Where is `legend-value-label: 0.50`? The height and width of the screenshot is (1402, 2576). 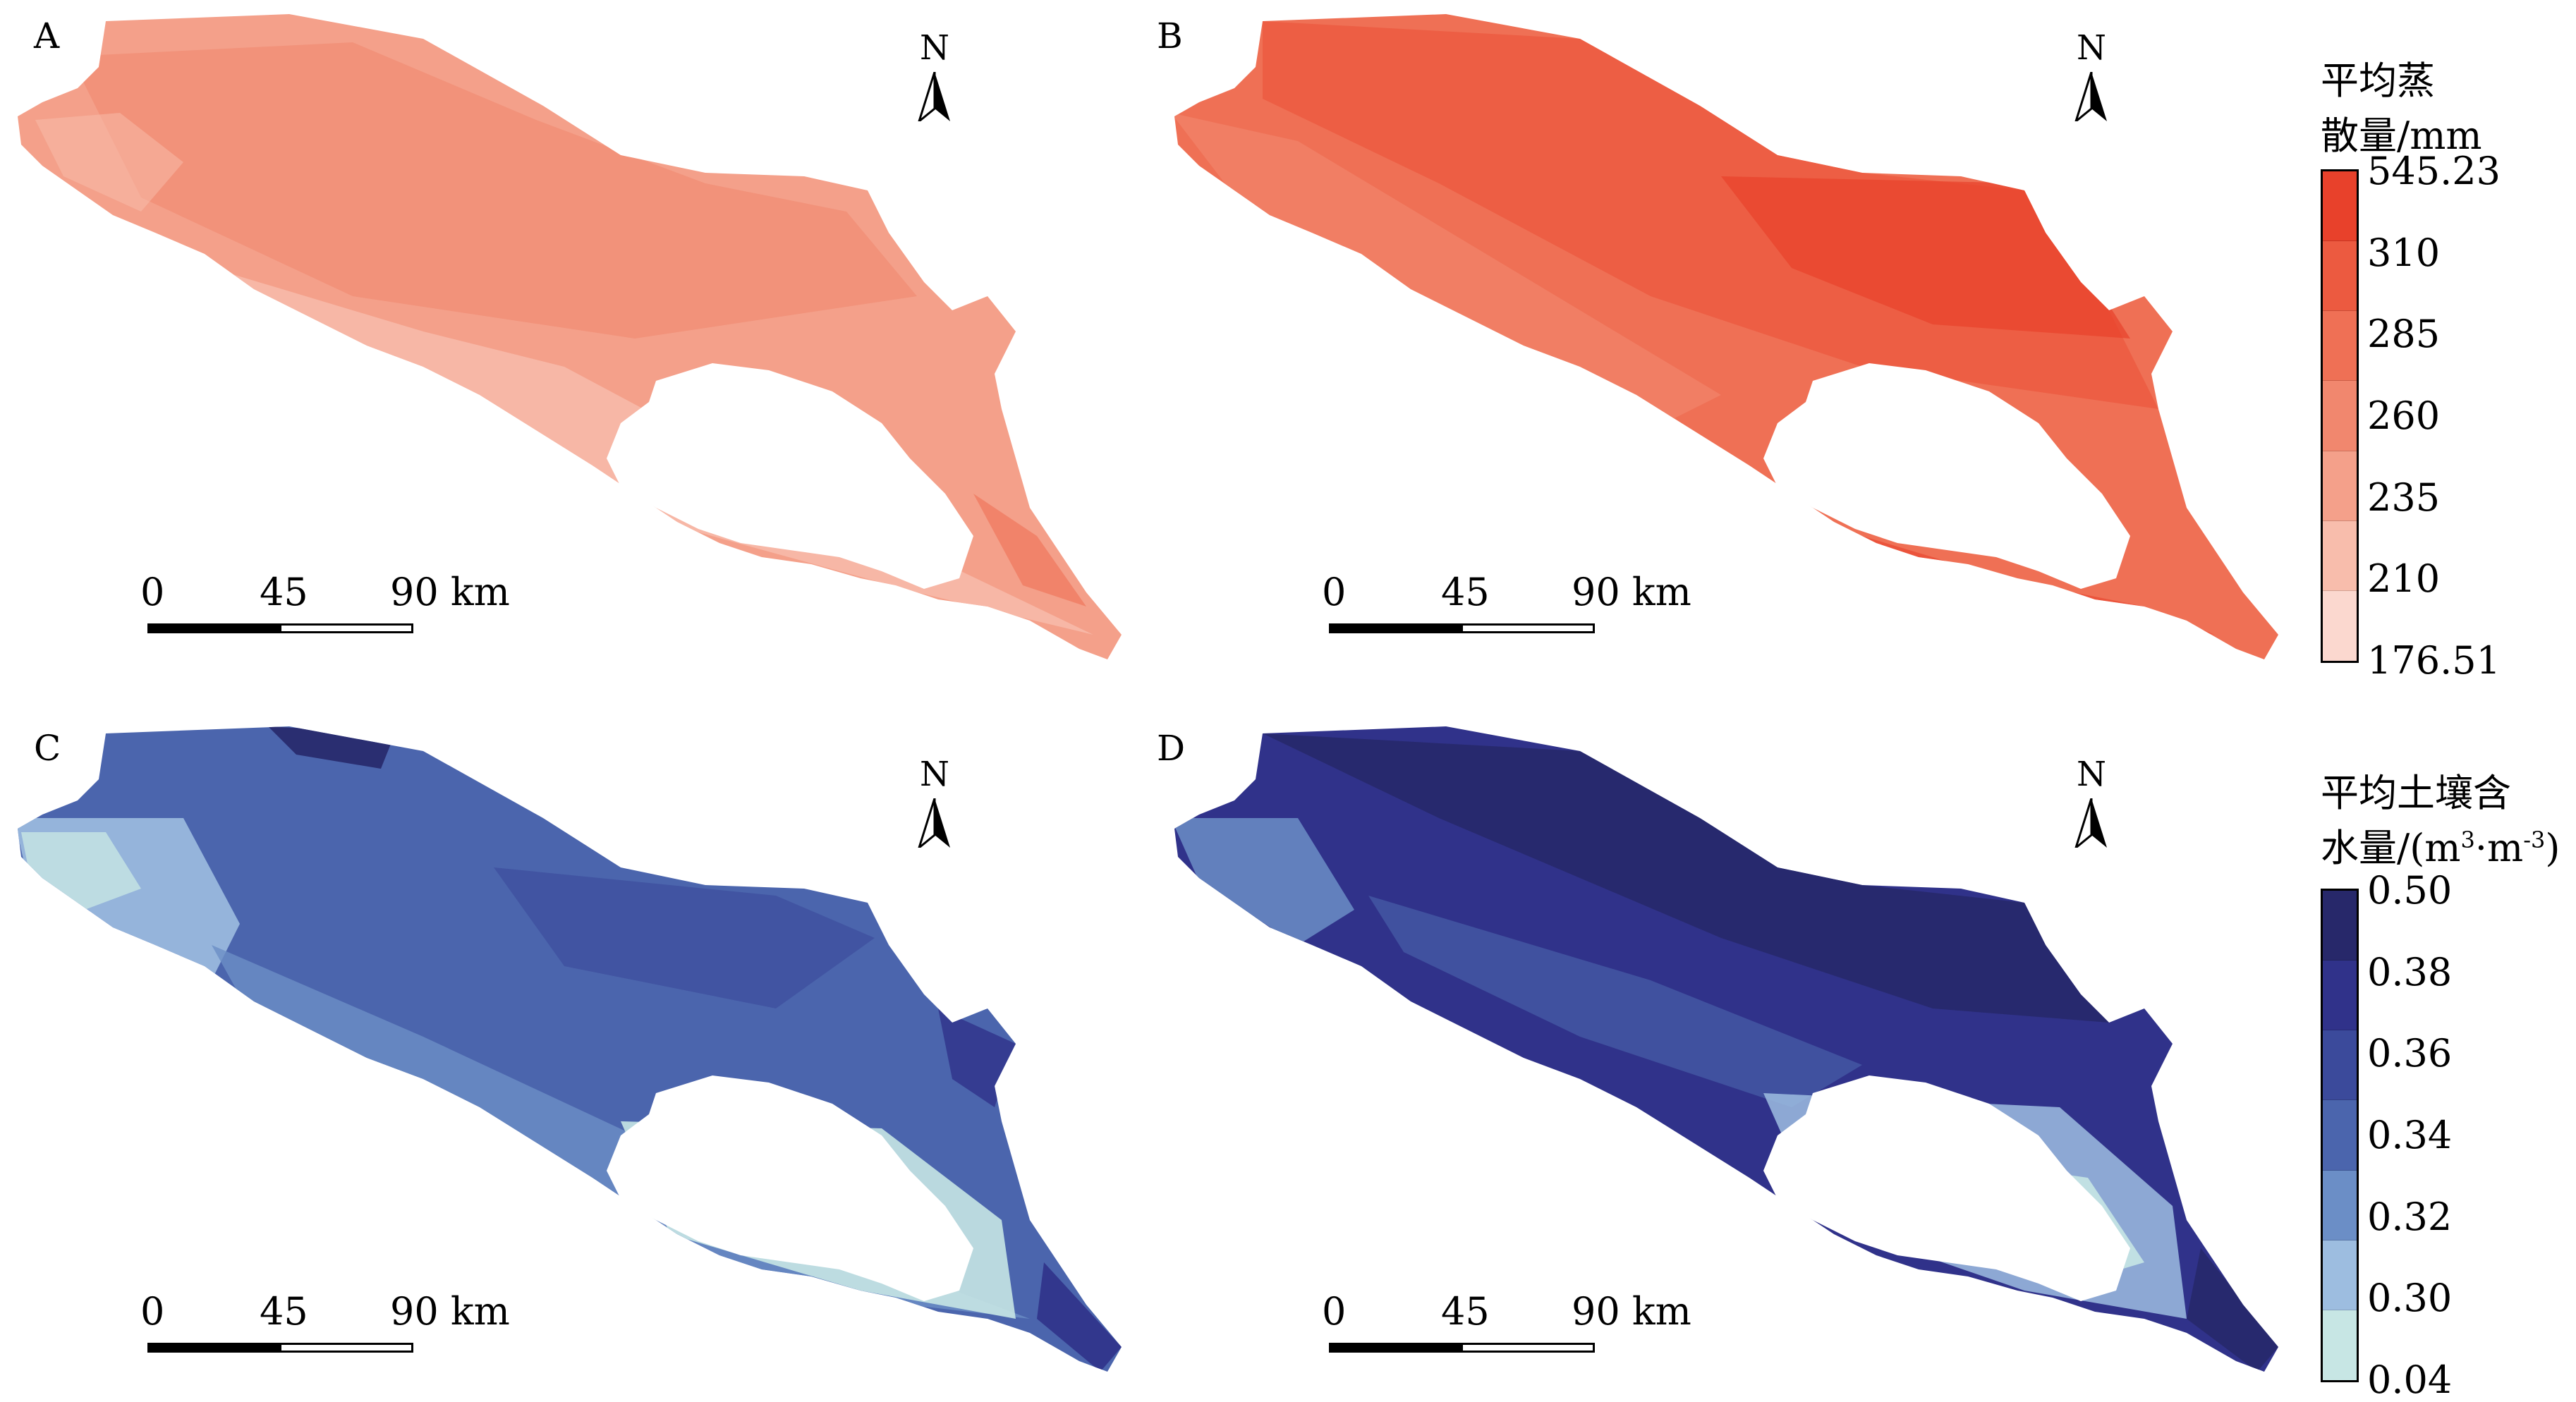 legend-value-label: 0.50 is located at coordinates (2410, 891).